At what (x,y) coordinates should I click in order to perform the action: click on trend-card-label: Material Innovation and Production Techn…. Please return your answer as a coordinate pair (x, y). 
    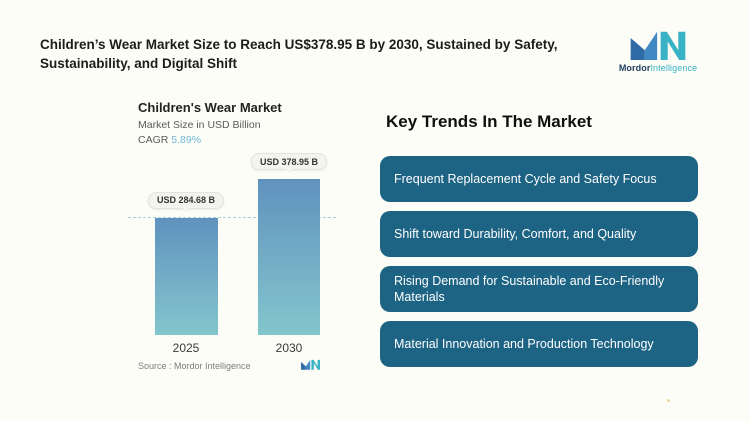
    Looking at the image, I should click on (524, 343).